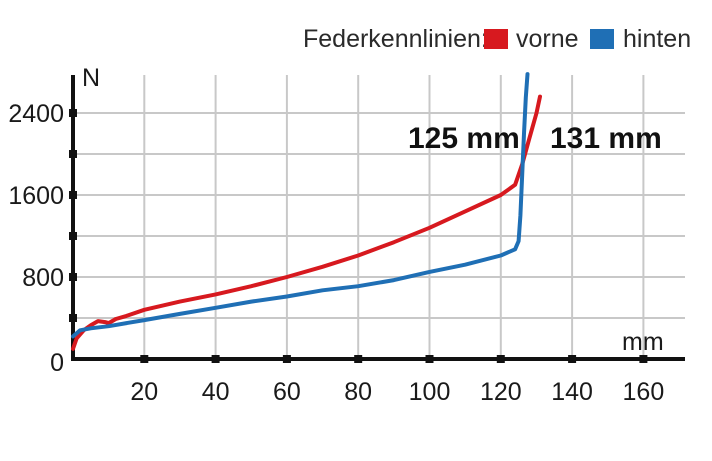  I want to click on x-tick-label: 60, so click(287, 392).